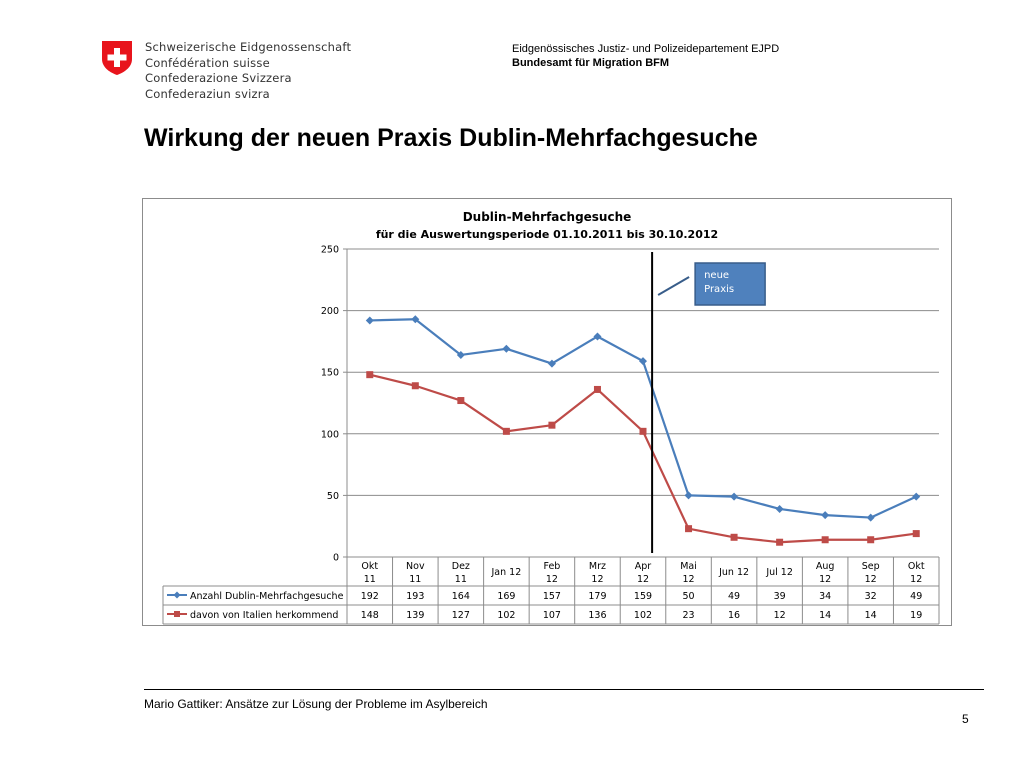  Describe the element at coordinates (461, 596) in the screenshot. I see `data-table-value: 164` at that location.